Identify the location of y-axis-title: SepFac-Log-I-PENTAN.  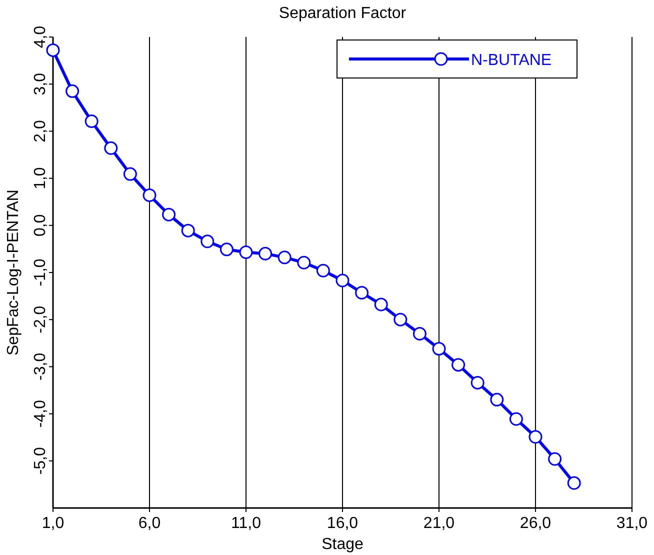
(13, 273).